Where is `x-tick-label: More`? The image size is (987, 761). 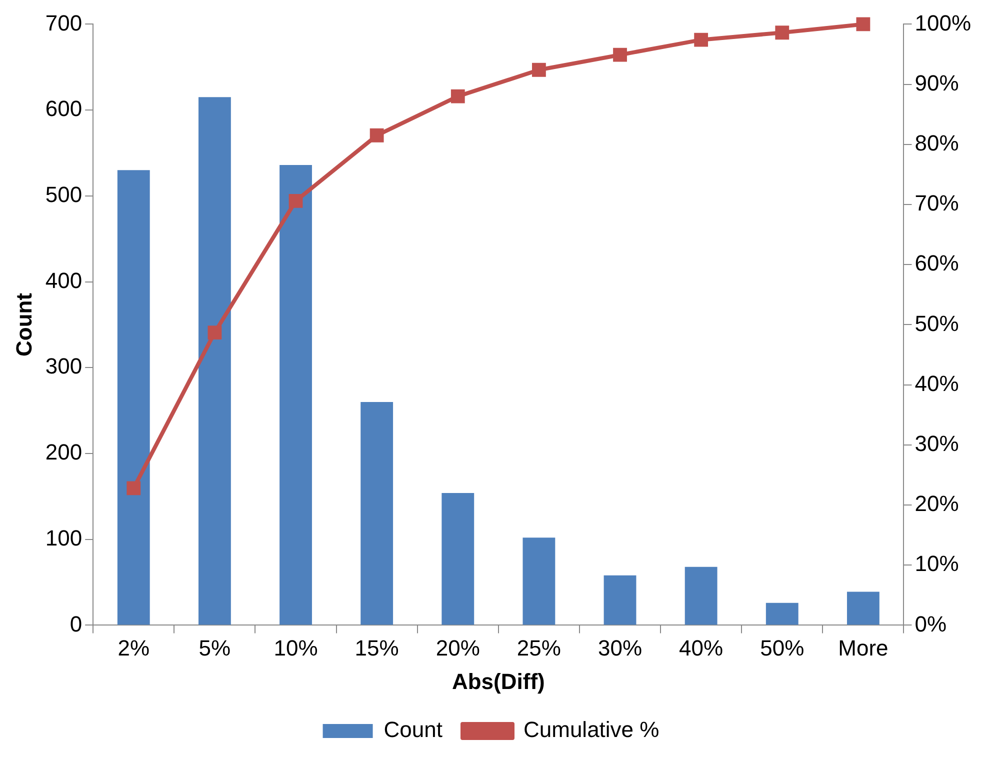 x-tick-label: More is located at coordinates (863, 647).